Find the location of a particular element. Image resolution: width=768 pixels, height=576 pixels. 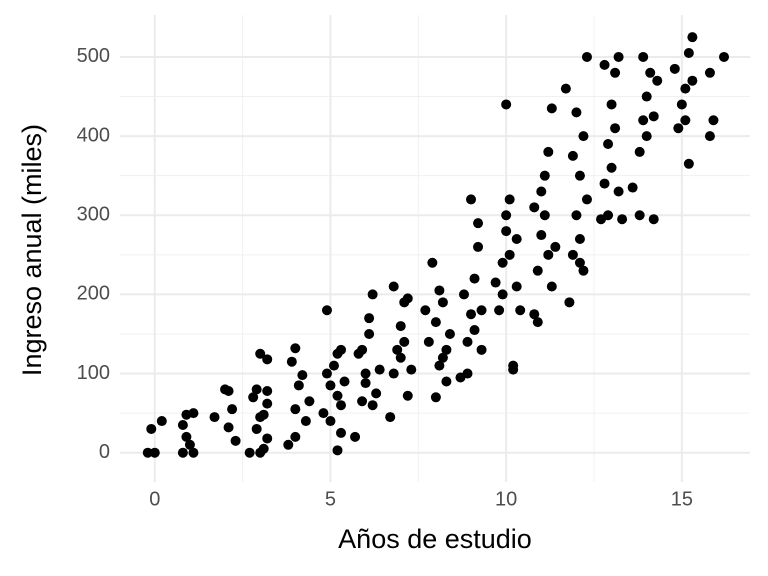

x-tick-label: 5 is located at coordinates (330, 499).